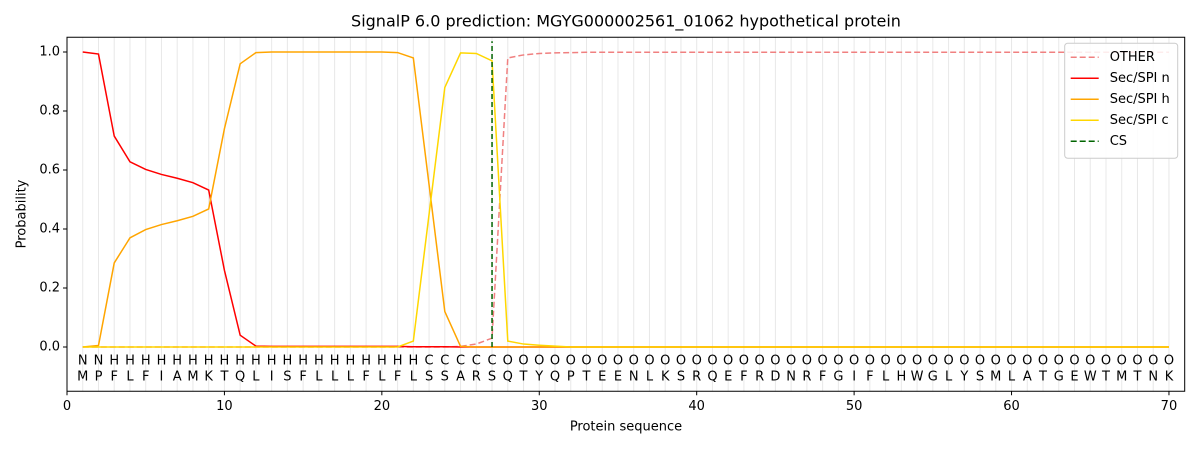 The width and height of the screenshot is (1200, 450). Describe the element at coordinates (1118, 141) in the screenshot. I see `legend-label: CS` at that location.